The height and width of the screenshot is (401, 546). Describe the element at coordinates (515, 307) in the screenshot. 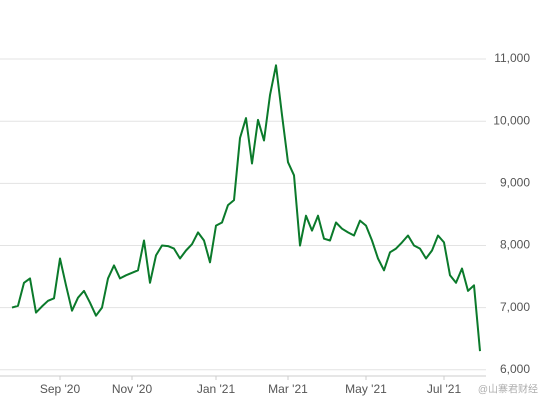

I see `y-tick-label: 7,000` at that location.